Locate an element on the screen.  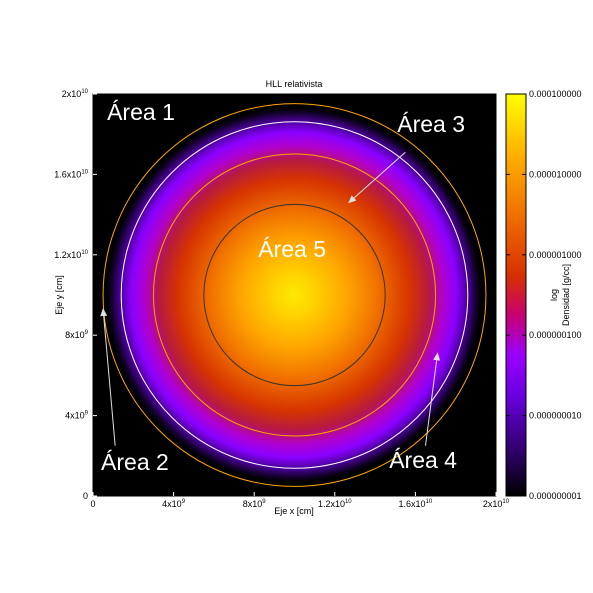
x-tick-label: 1.2x1010 is located at coordinates (335, 504).